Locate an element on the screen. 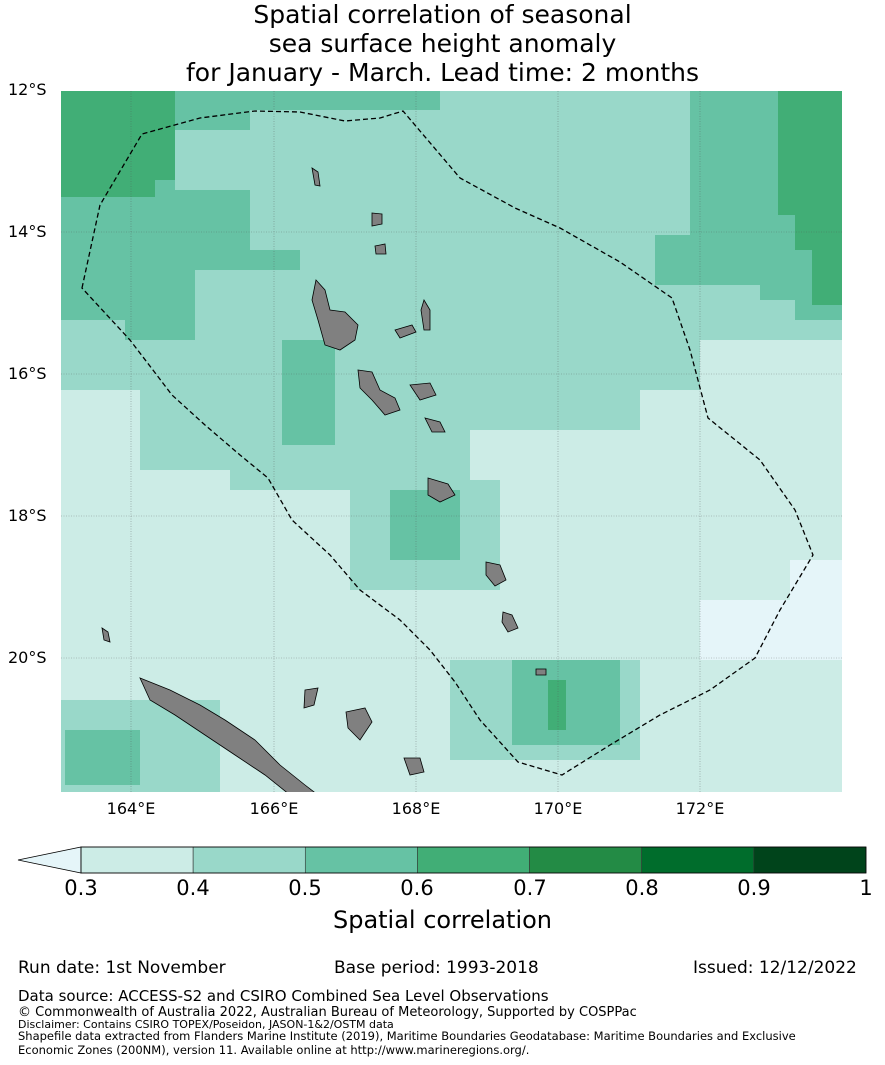 This screenshot has height=1065, width=885. island-ambae is located at coordinates (405, 331).